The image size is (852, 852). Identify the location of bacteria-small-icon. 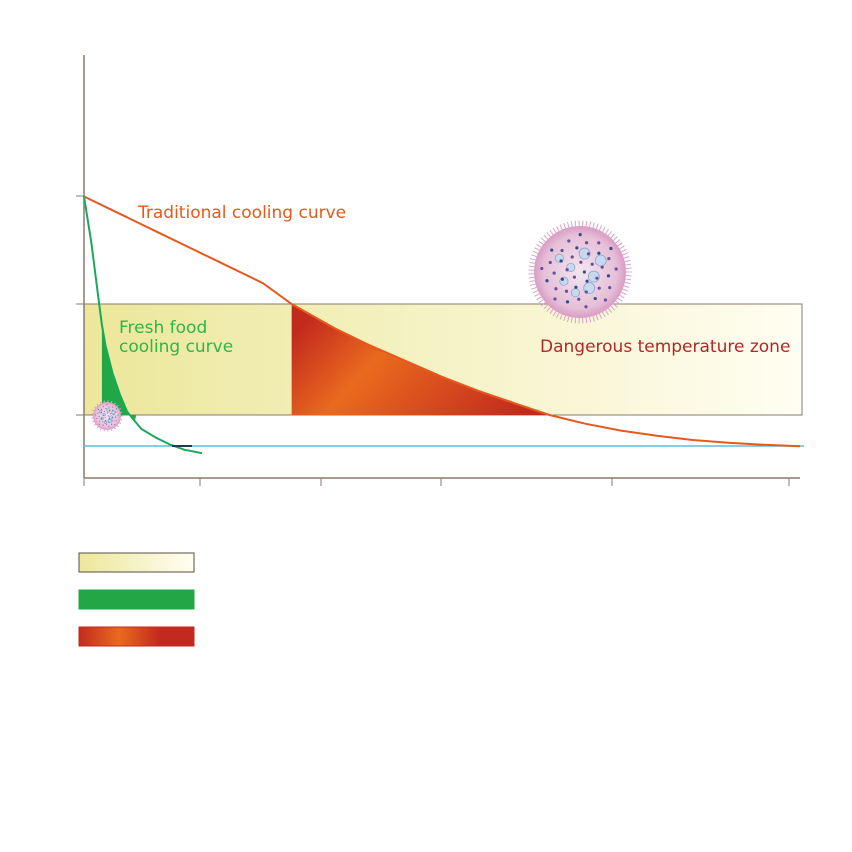
(107, 416).